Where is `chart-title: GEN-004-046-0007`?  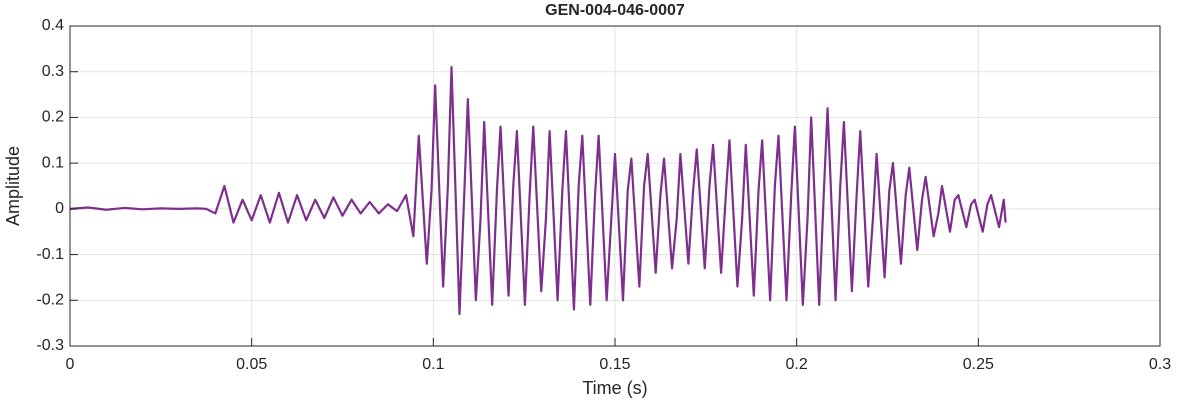
chart-title: GEN-004-046-0007 is located at coordinates (615, 10).